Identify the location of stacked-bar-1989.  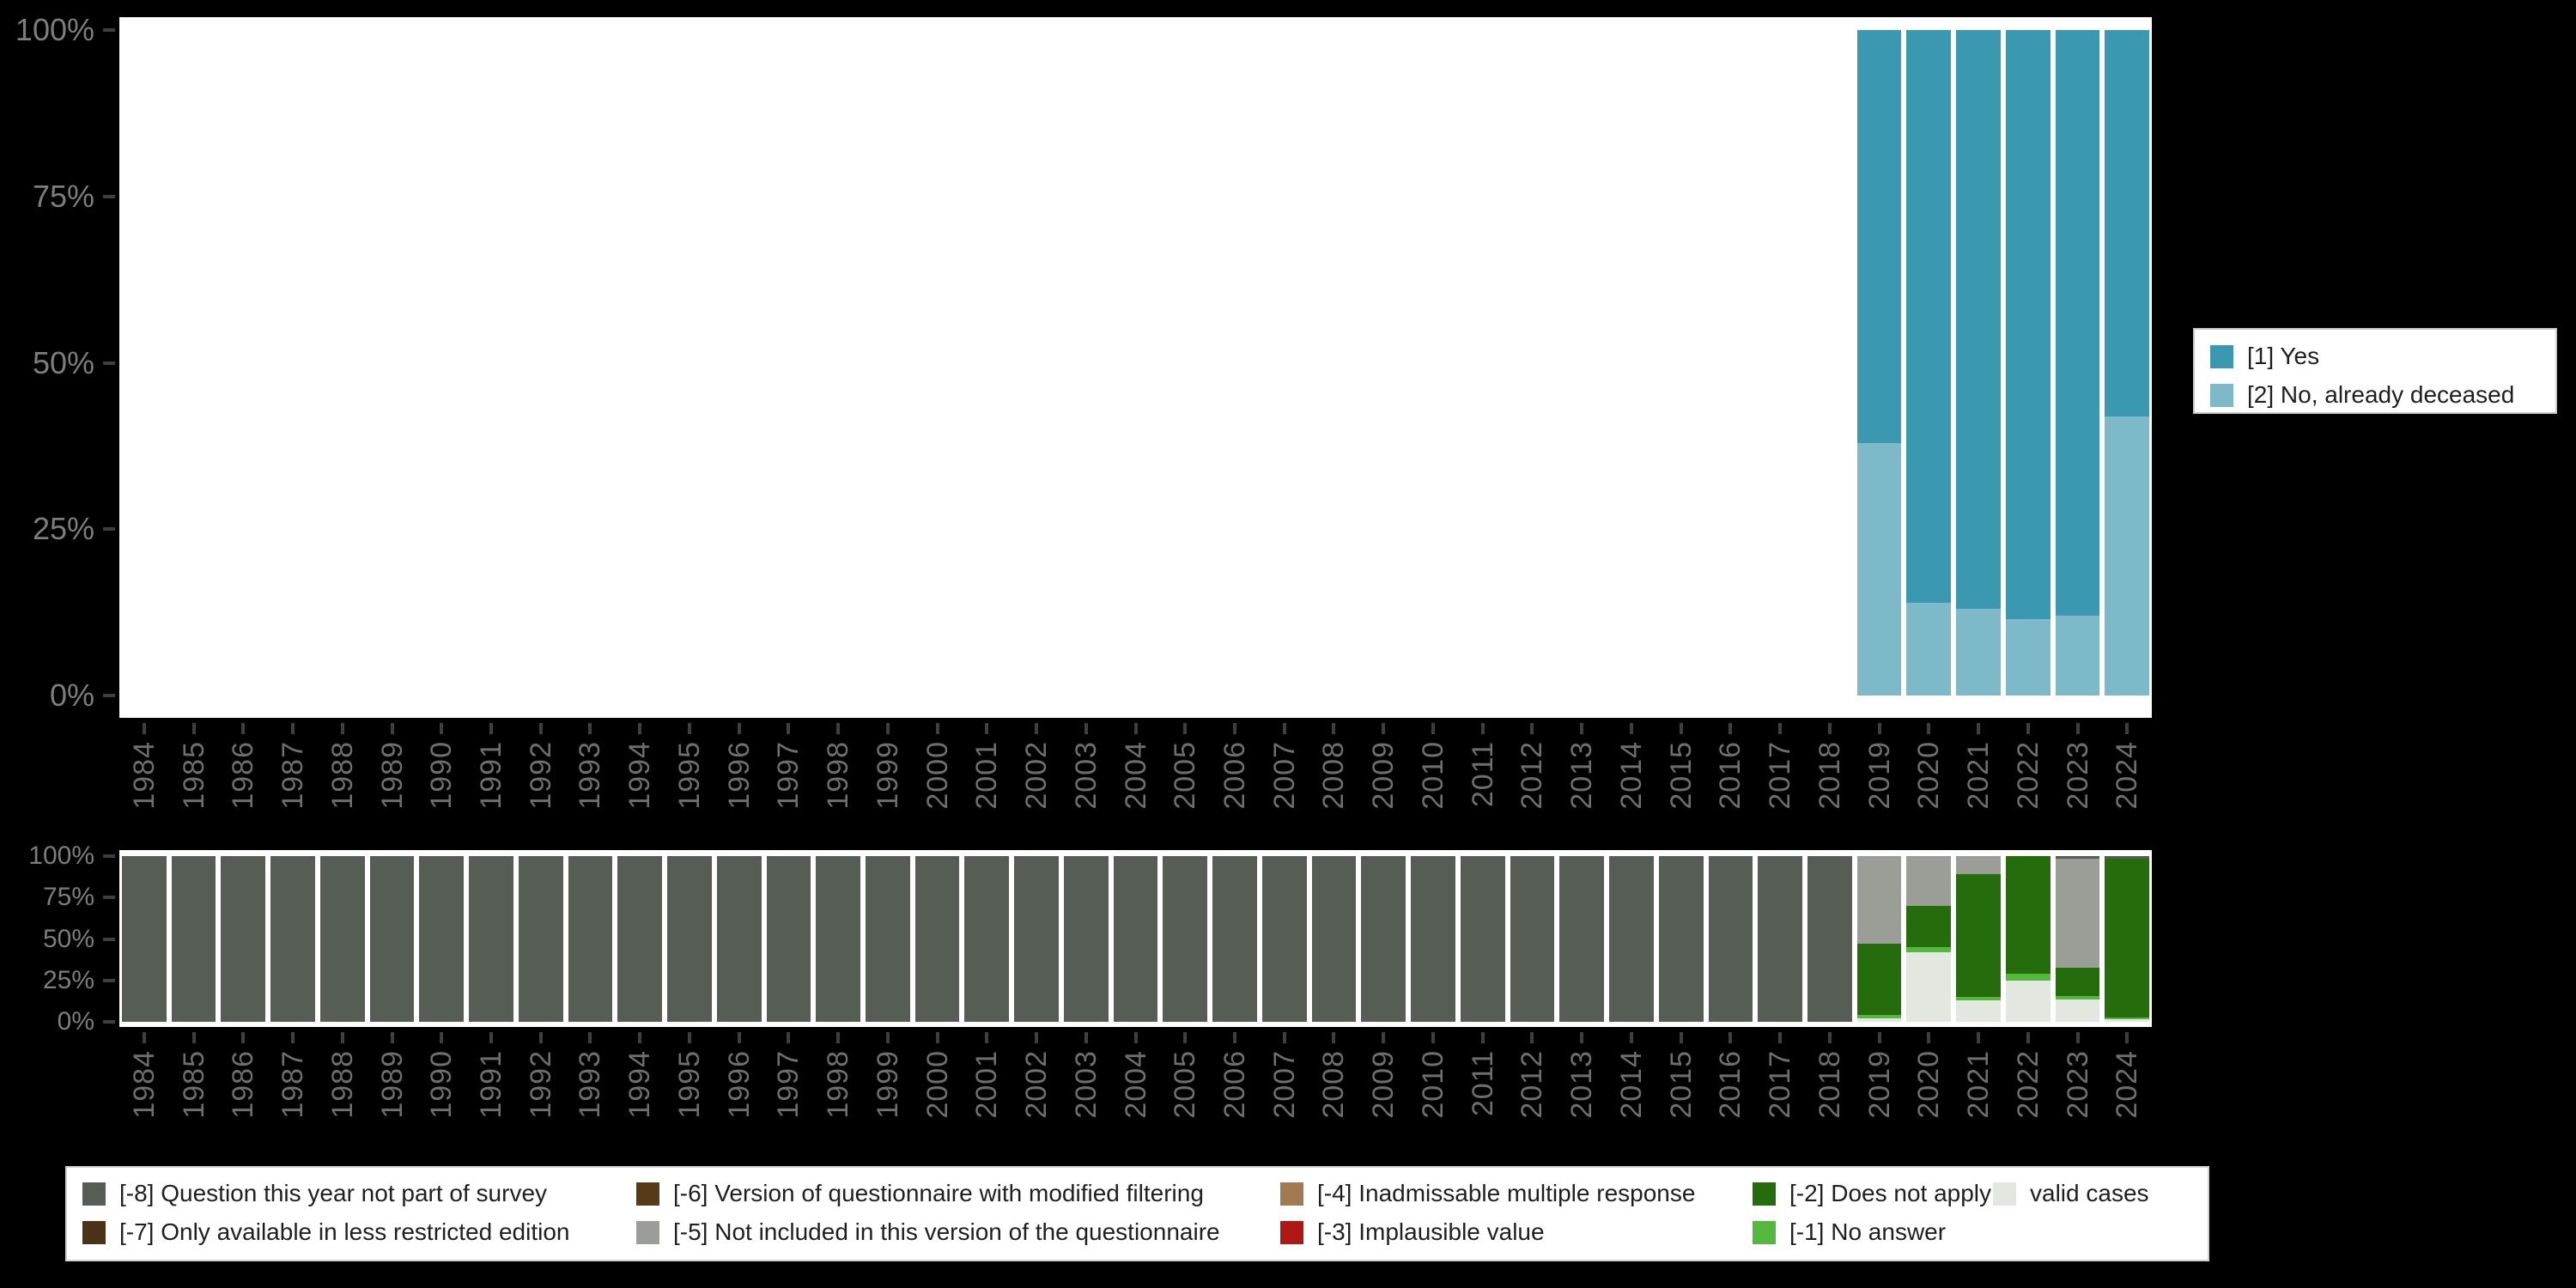
(392, 939).